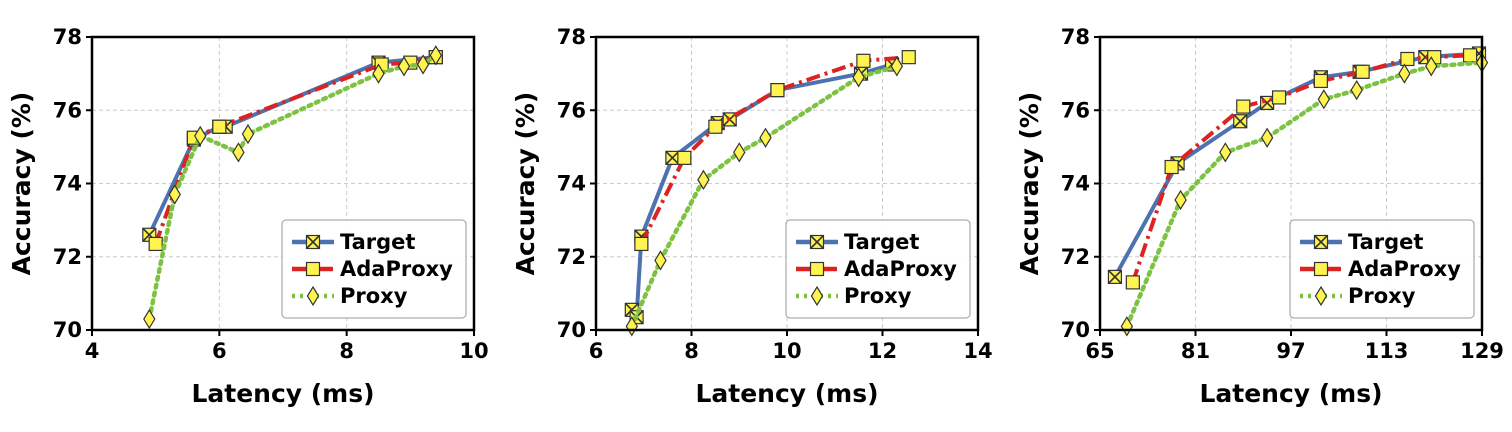 This screenshot has width=1512, height=432. What do you see at coordinates (571, 257) in the screenshot?
I see `y-tick-label: 72` at bounding box center [571, 257].